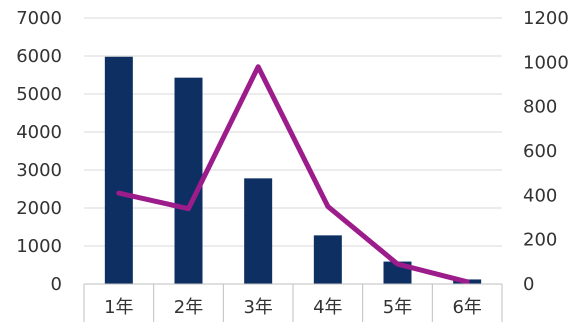 The height and width of the screenshot is (329, 581). What do you see at coordinates (39, 132) in the screenshot?
I see `y-left-tick-label: 4000` at bounding box center [39, 132].